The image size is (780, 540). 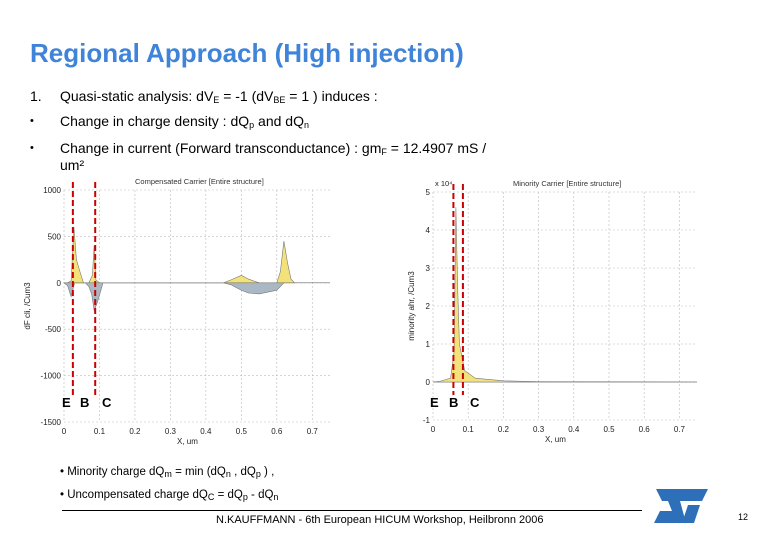 I want to click on bullet-3-continuation: um², so click(x=72, y=165).